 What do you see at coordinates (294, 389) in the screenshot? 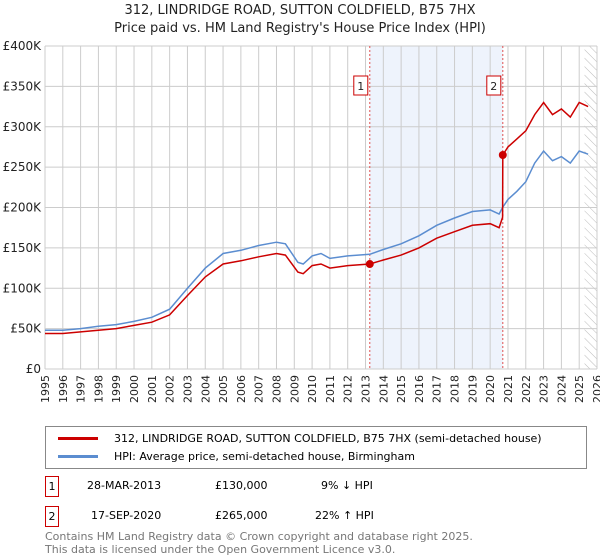
I see `x-tick-label: 2009` at bounding box center [294, 389].